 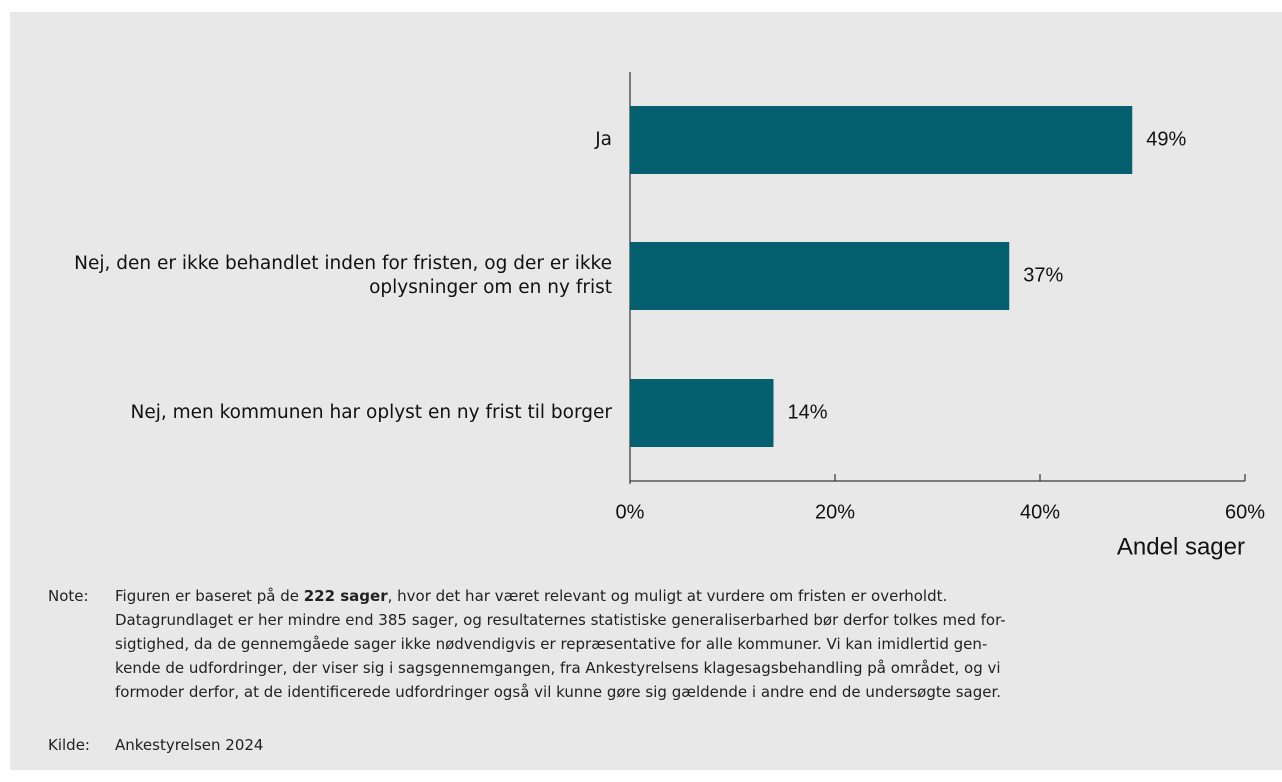 I want to click on note-label: Note:, so click(x=68, y=596).